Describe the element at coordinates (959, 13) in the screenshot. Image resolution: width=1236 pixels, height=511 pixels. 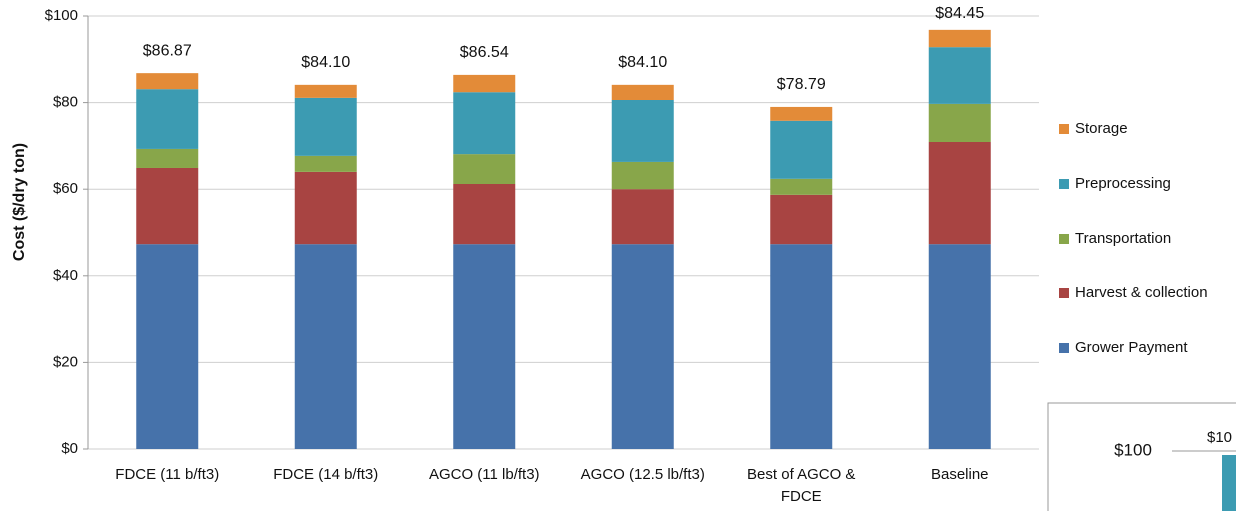
I see `total-label: $84.45` at that location.